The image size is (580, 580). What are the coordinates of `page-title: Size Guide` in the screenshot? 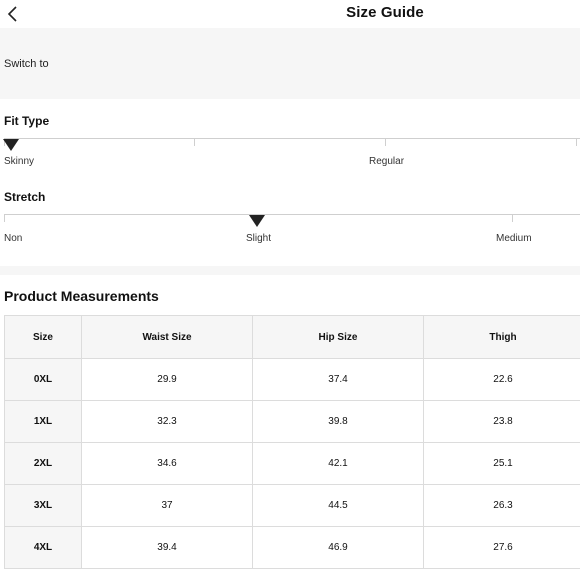 It's located at (385, 12).